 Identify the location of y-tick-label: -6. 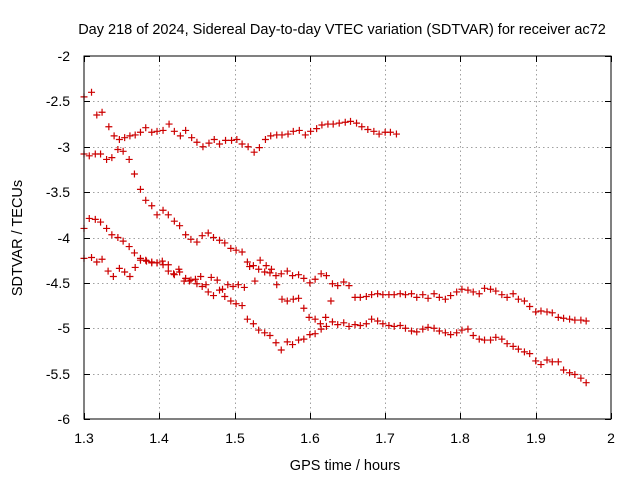
(64, 419).